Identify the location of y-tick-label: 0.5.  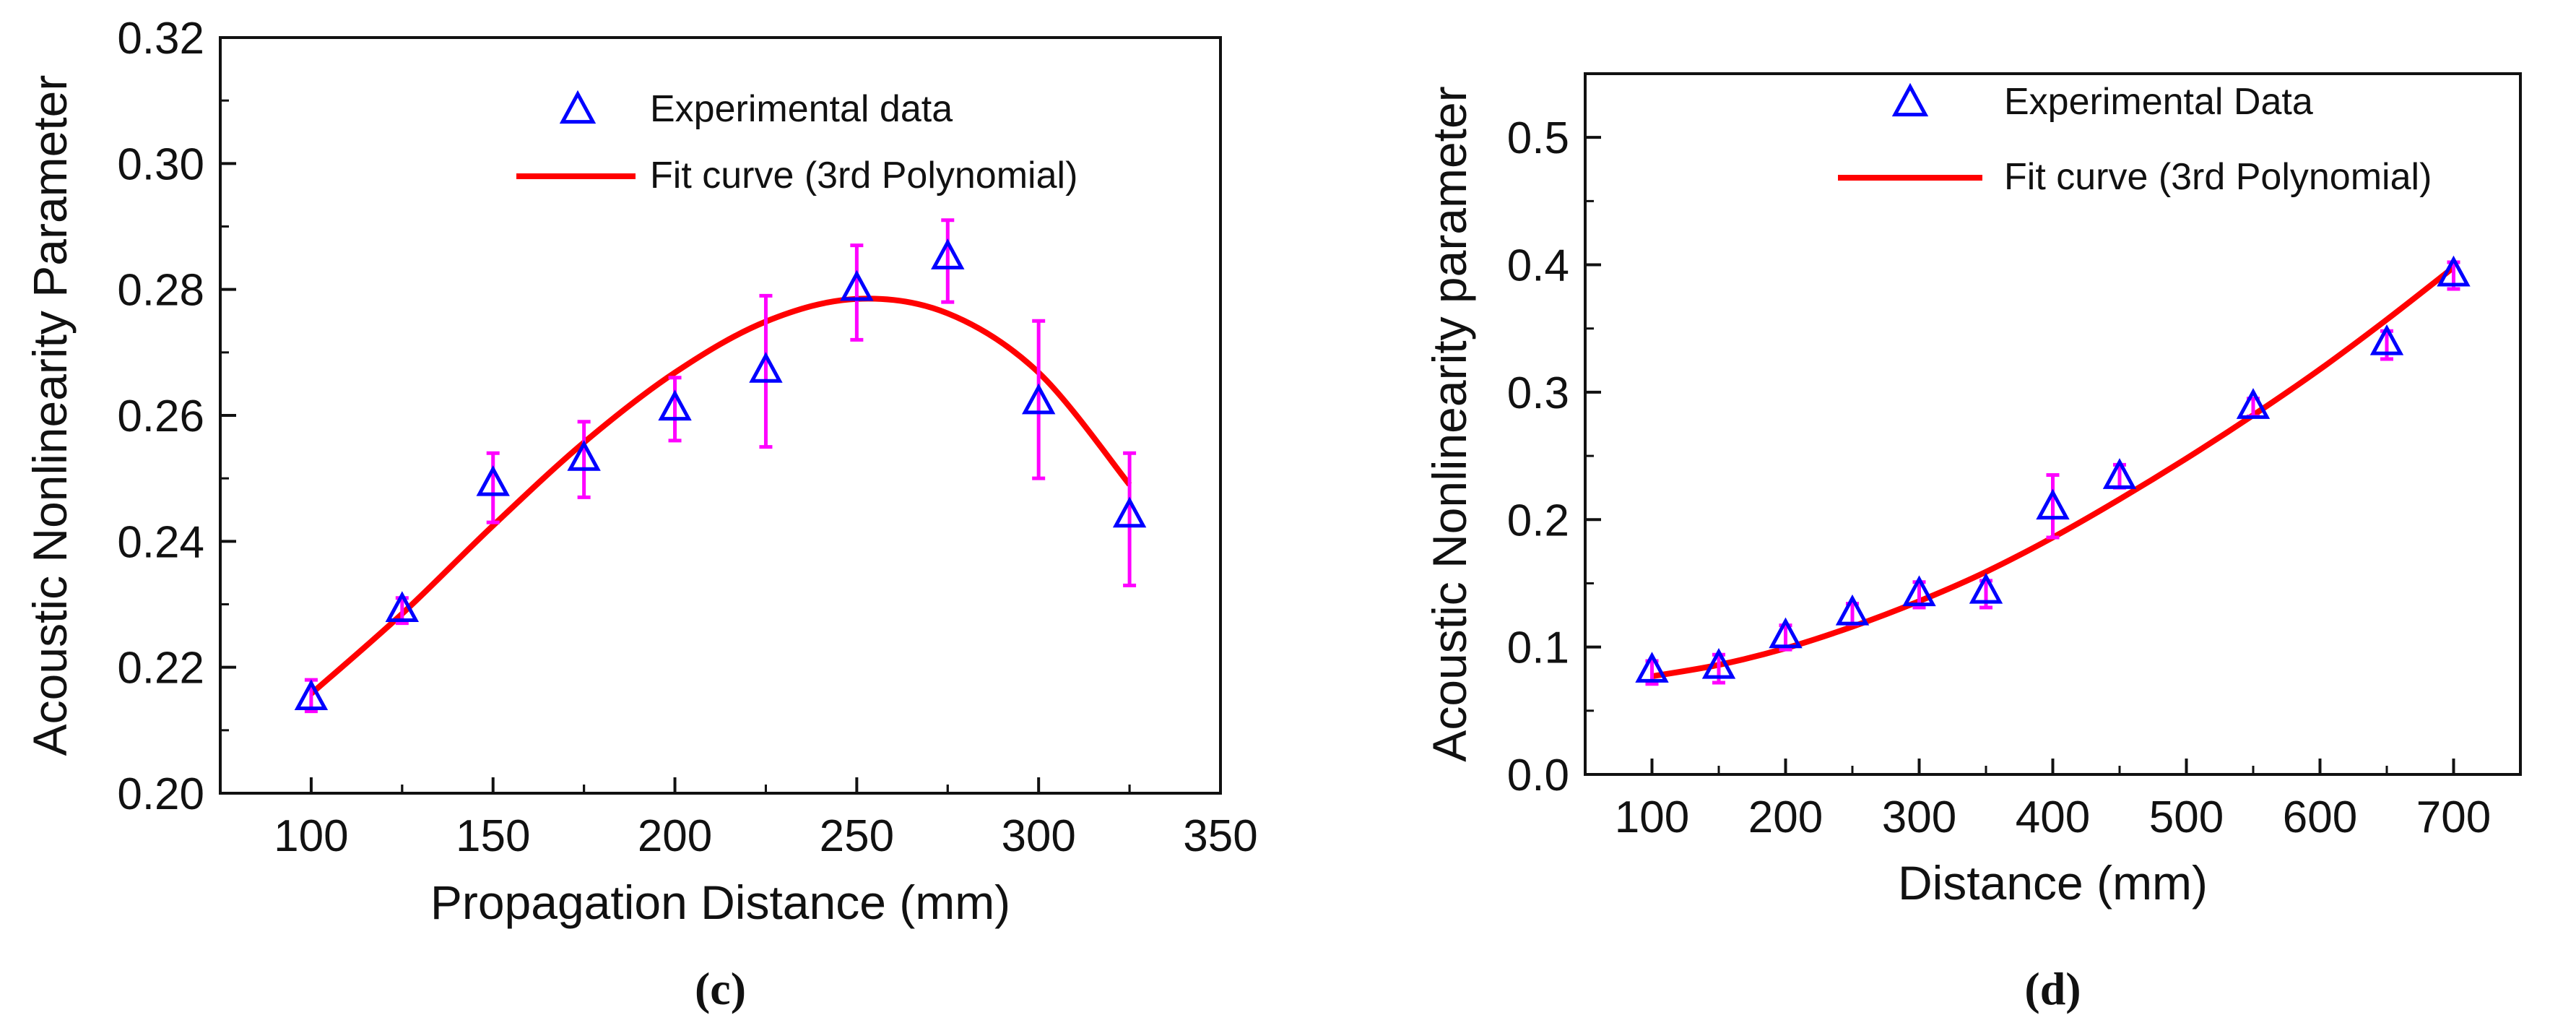
(1538, 138).